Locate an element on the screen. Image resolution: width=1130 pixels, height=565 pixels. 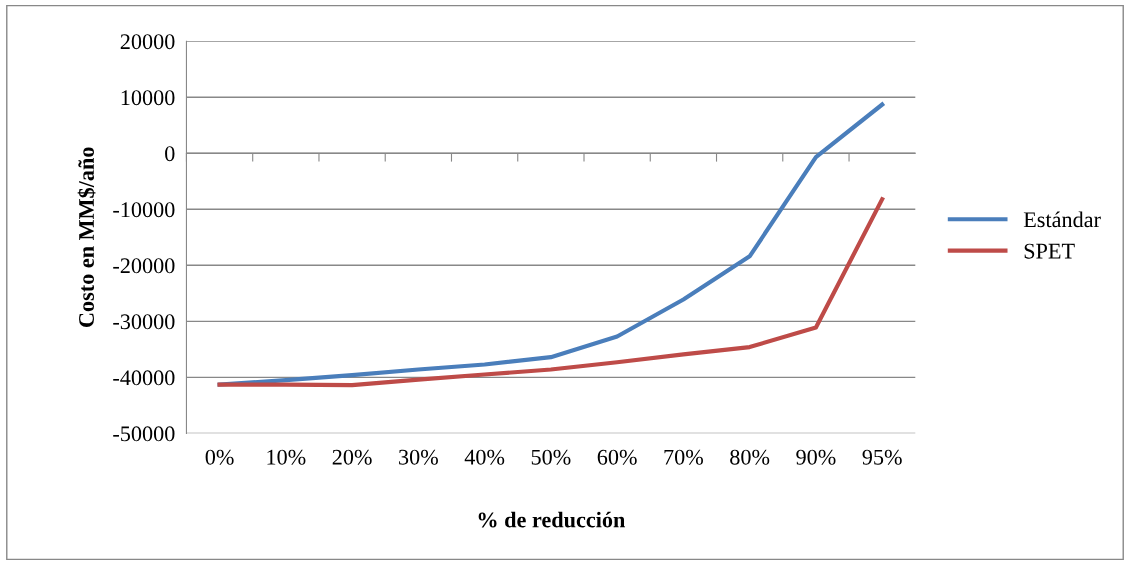
x-tick-label: 20% is located at coordinates (352, 457).